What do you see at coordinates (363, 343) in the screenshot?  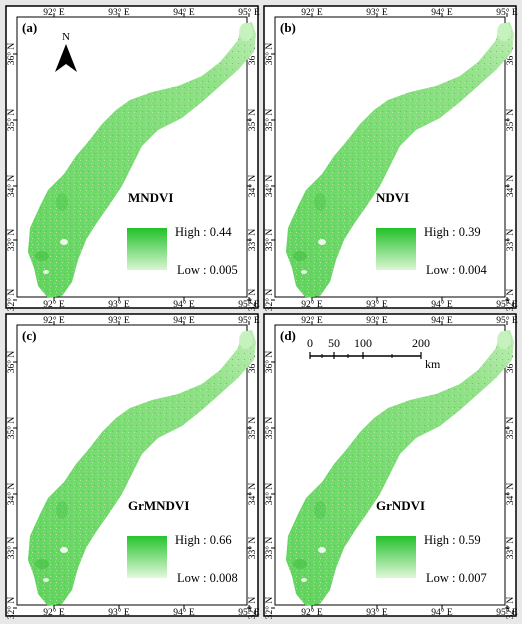 I see `scale-tick-label: 100` at bounding box center [363, 343].